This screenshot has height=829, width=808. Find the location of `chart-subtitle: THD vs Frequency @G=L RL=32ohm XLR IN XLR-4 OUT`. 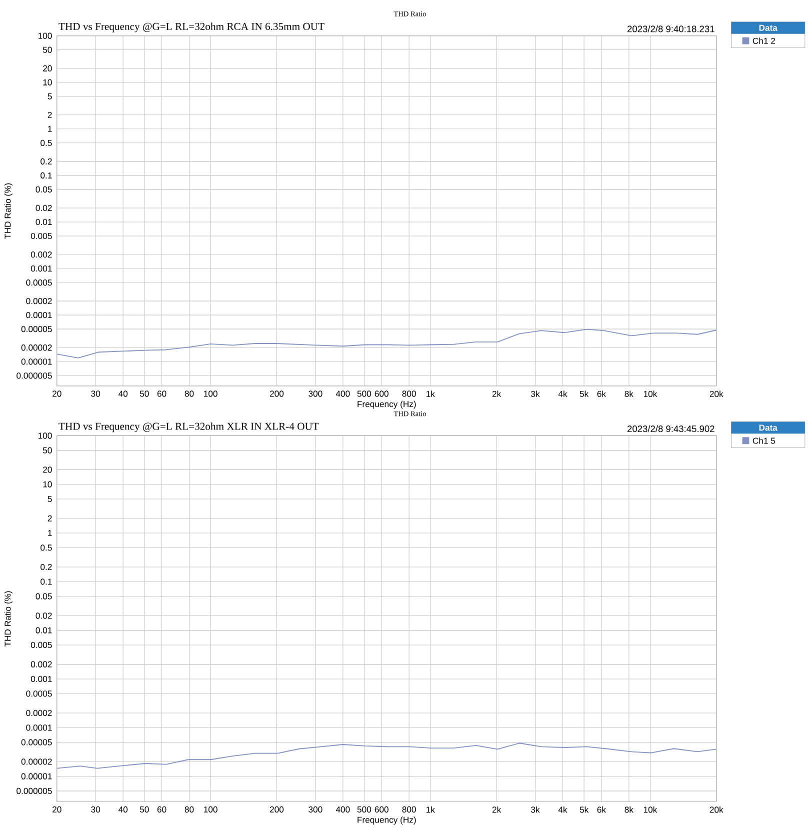

chart-subtitle: THD vs Frequency @G=L RL=32ohm XLR IN XLR-4 OUT is located at coordinates (188, 427).